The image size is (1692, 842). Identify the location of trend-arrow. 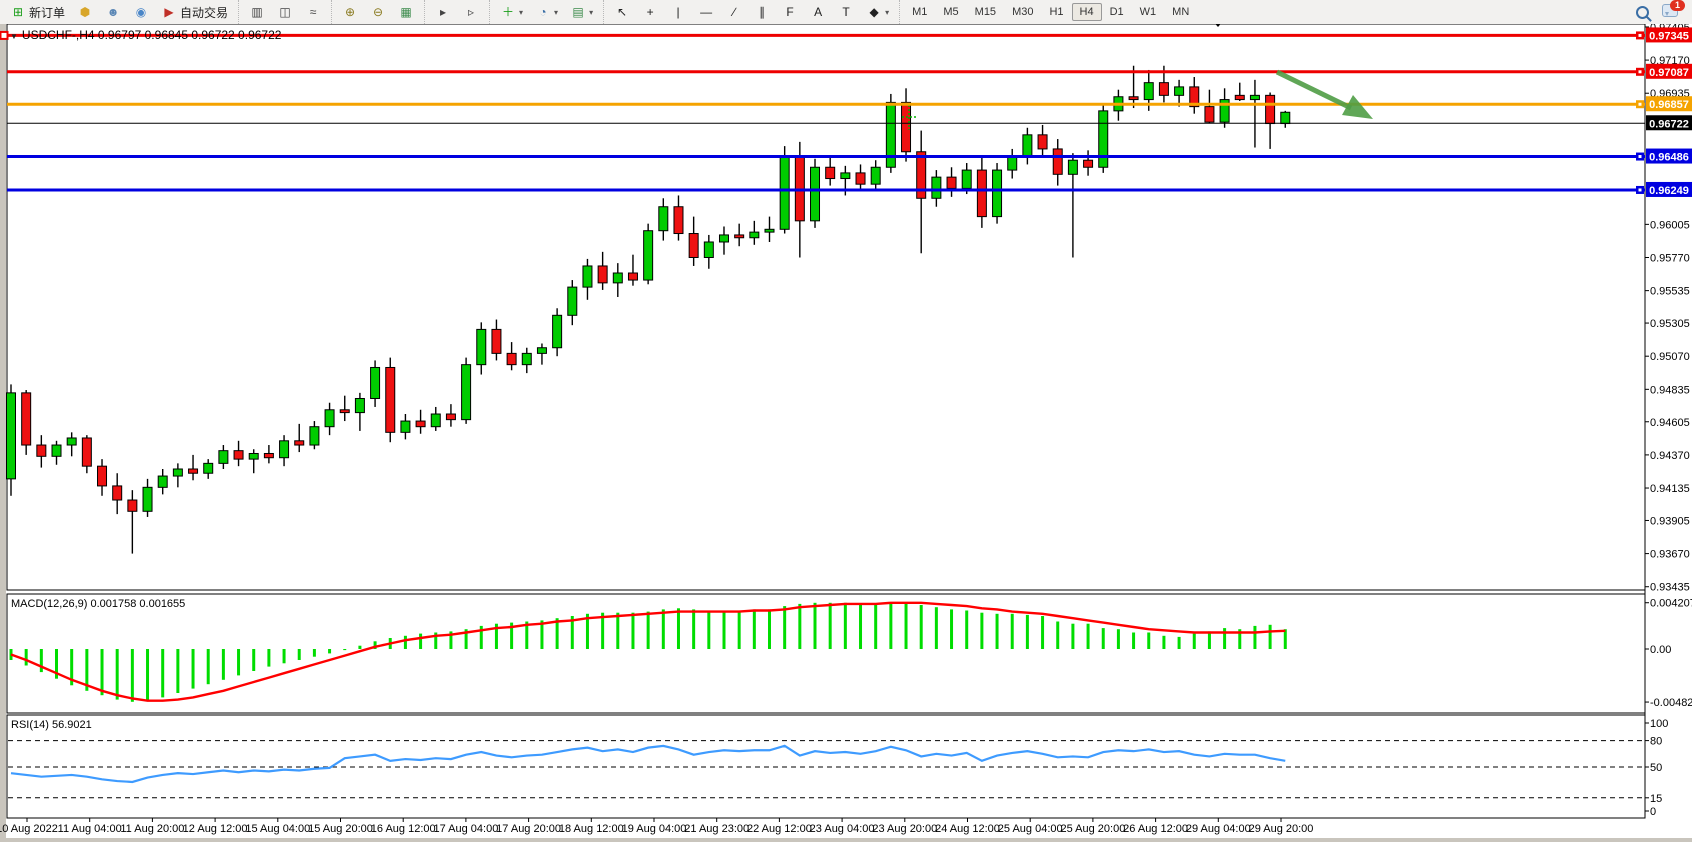
(1324, 94).